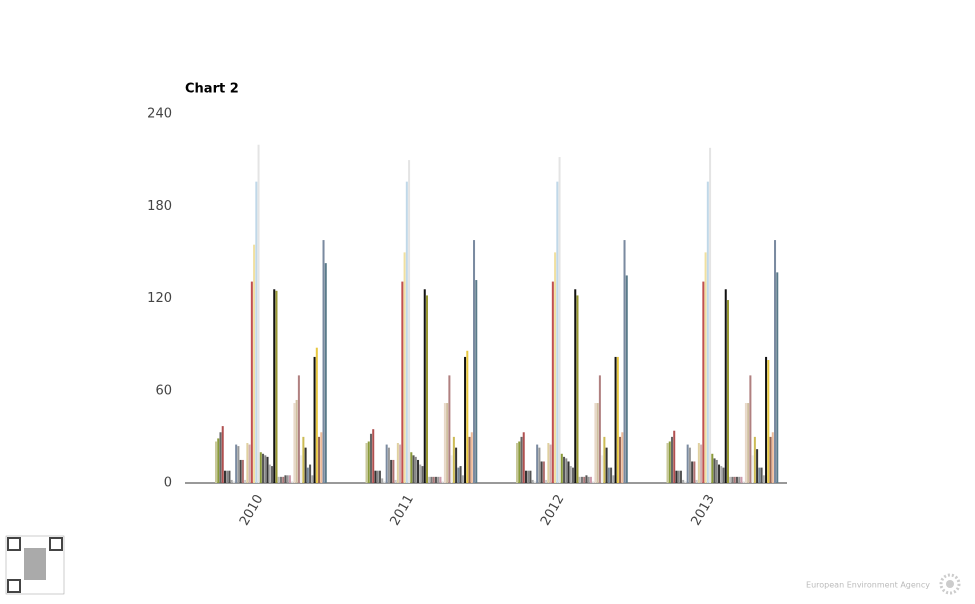 The height and width of the screenshot is (604, 975). I want to click on x-tick-label: 2011, so click(402, 510).